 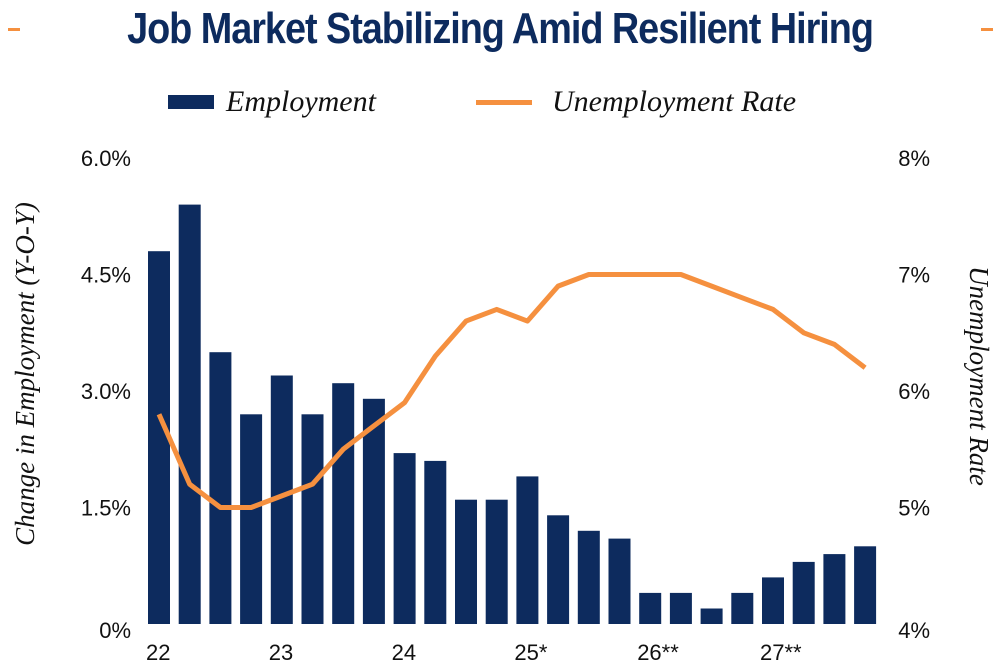 What do you see at coordinates (281, 652) in the screenshot?
I see `x-tick-label: 23` at bounding box center [281, 652].